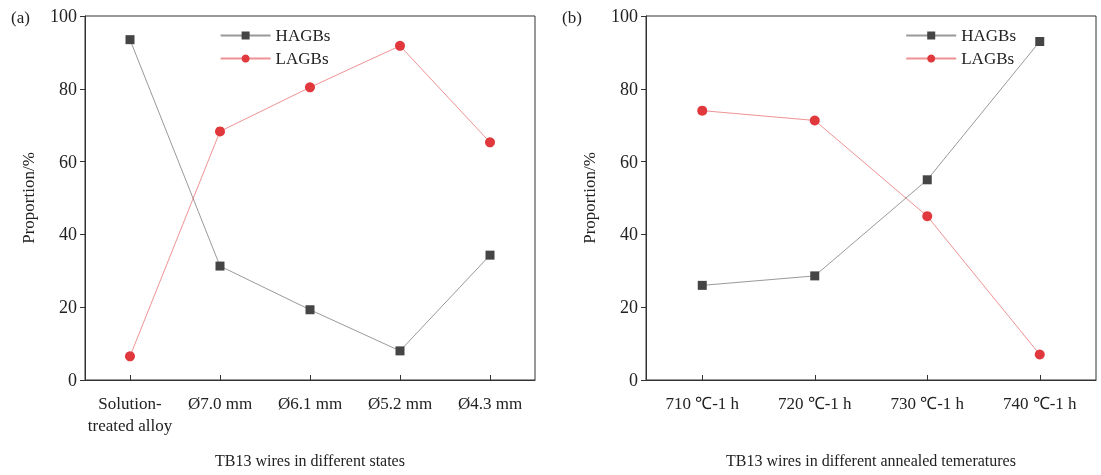 The width and height of the screenshot is (1101, 475). Describe the element at coordinates (572, 17) in the screenshot. I see `chart-title: (b)` at that location.